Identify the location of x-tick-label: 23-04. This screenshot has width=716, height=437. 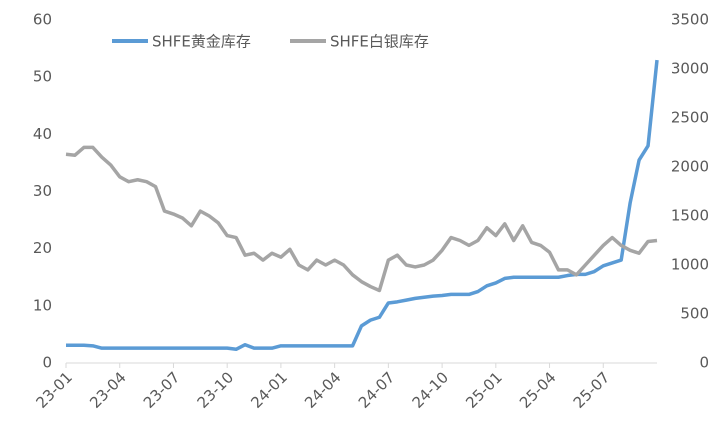
(108, 390).